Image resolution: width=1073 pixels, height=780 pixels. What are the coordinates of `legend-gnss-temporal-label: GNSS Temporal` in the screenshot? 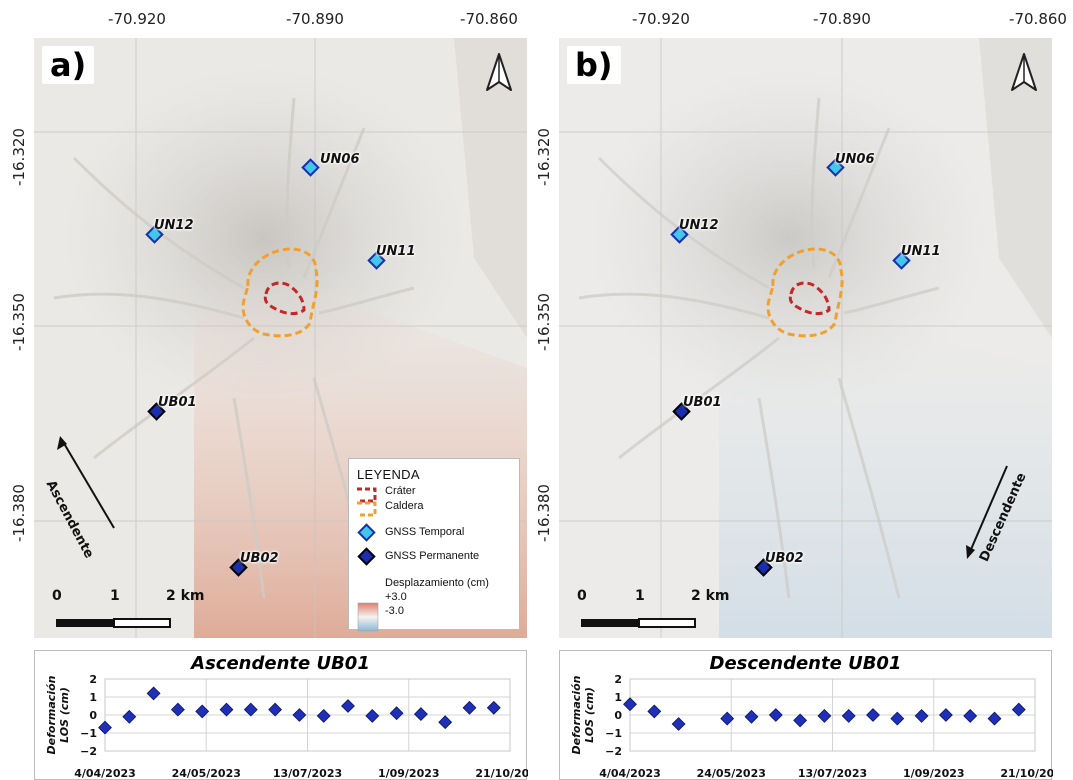 It's located at (425, 532).